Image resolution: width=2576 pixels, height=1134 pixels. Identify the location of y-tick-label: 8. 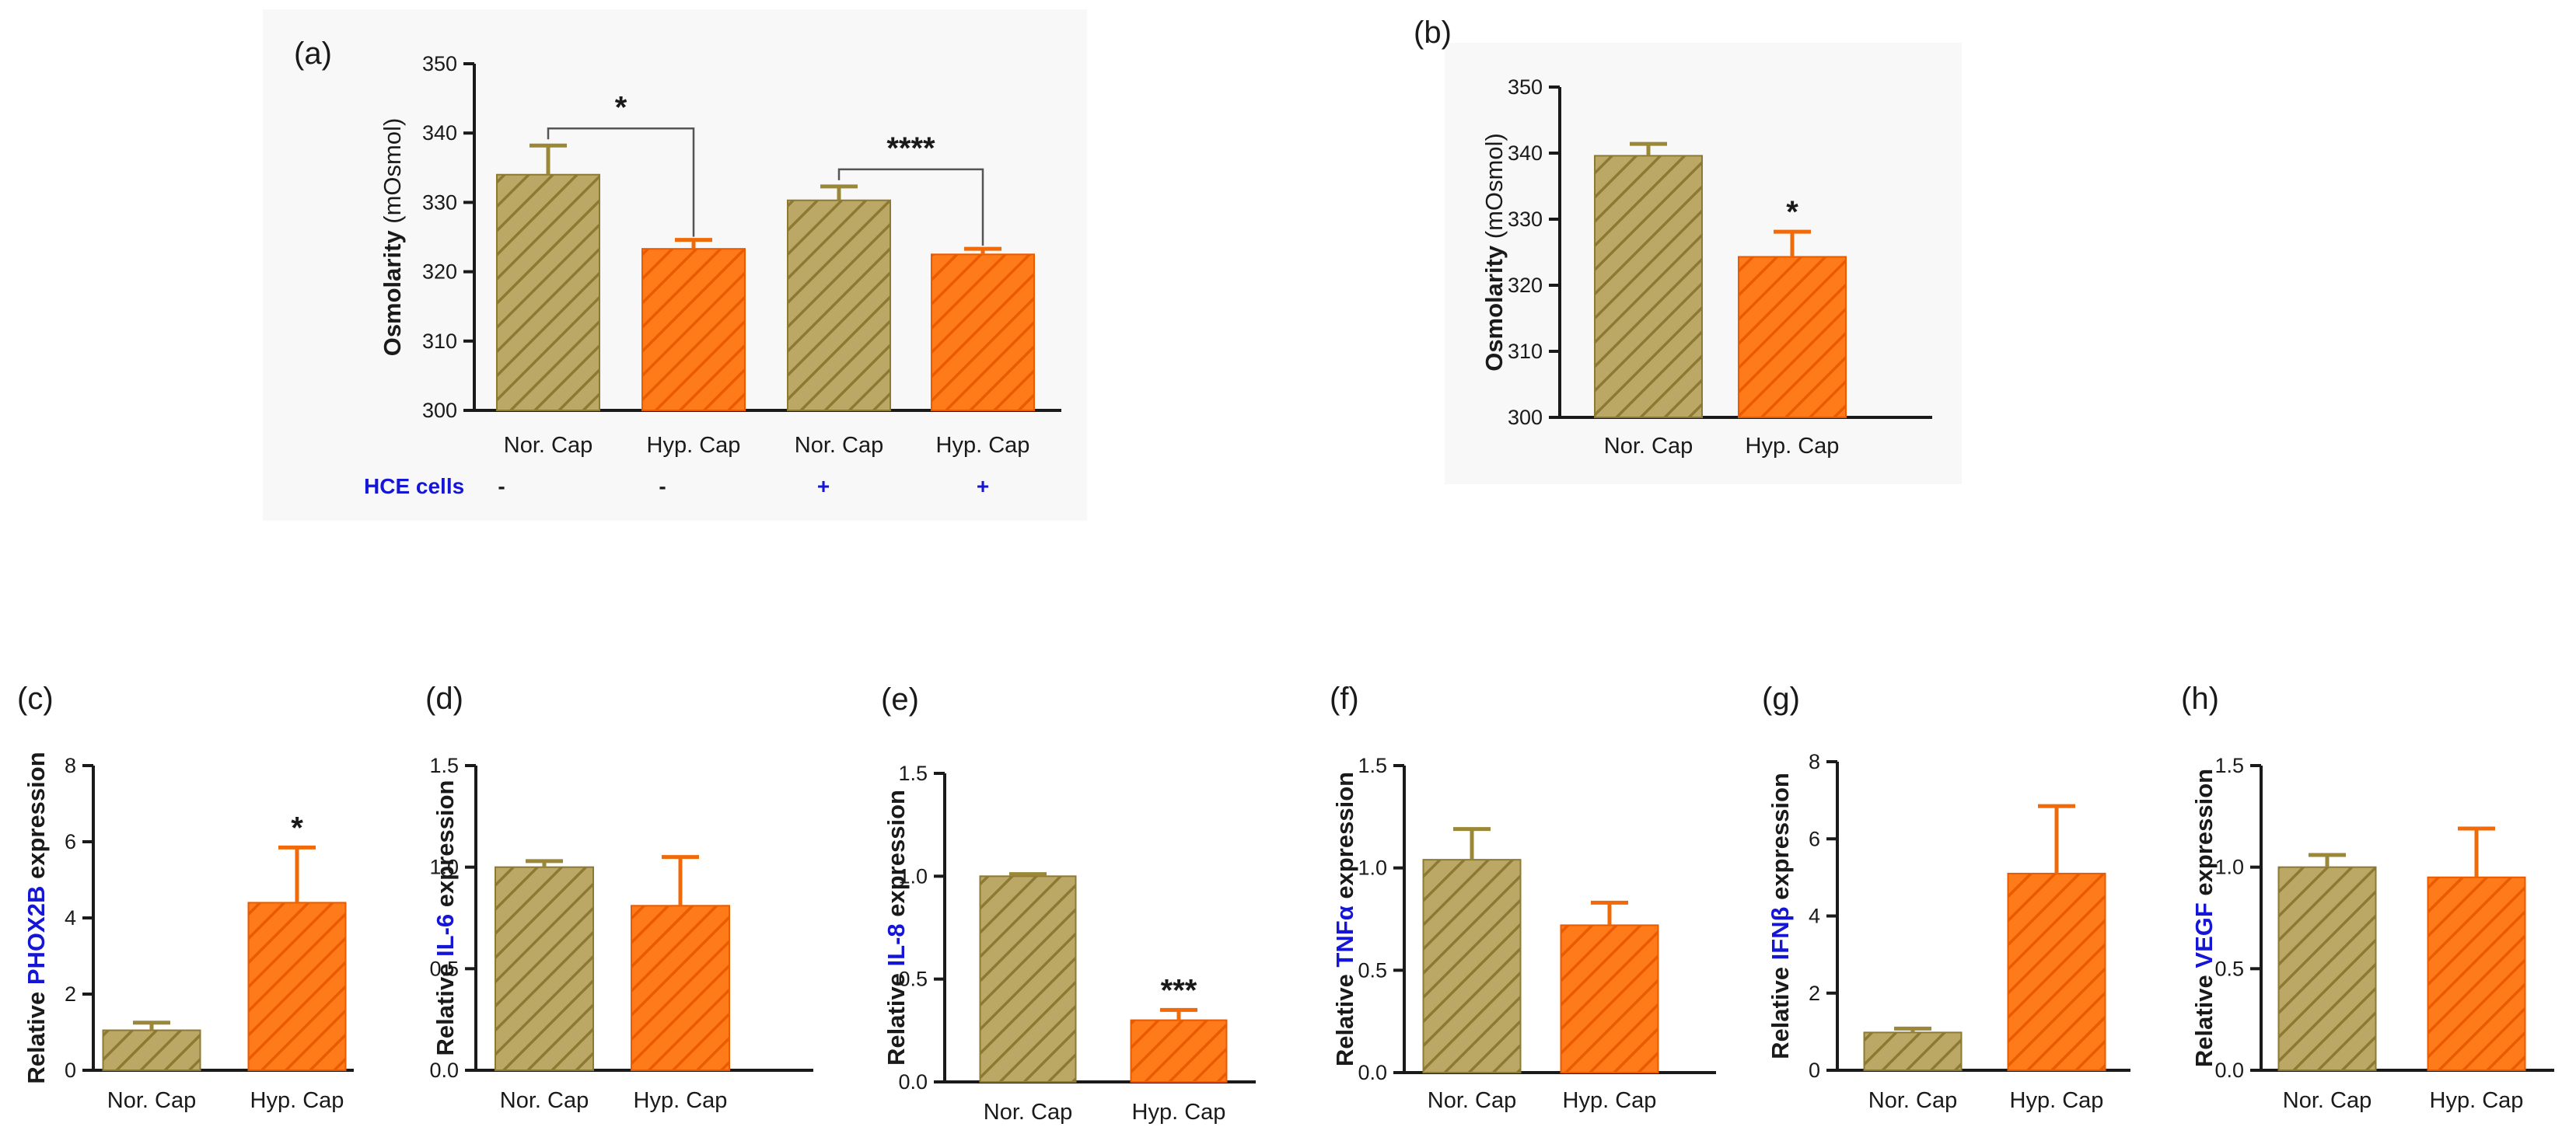
(70, 766).